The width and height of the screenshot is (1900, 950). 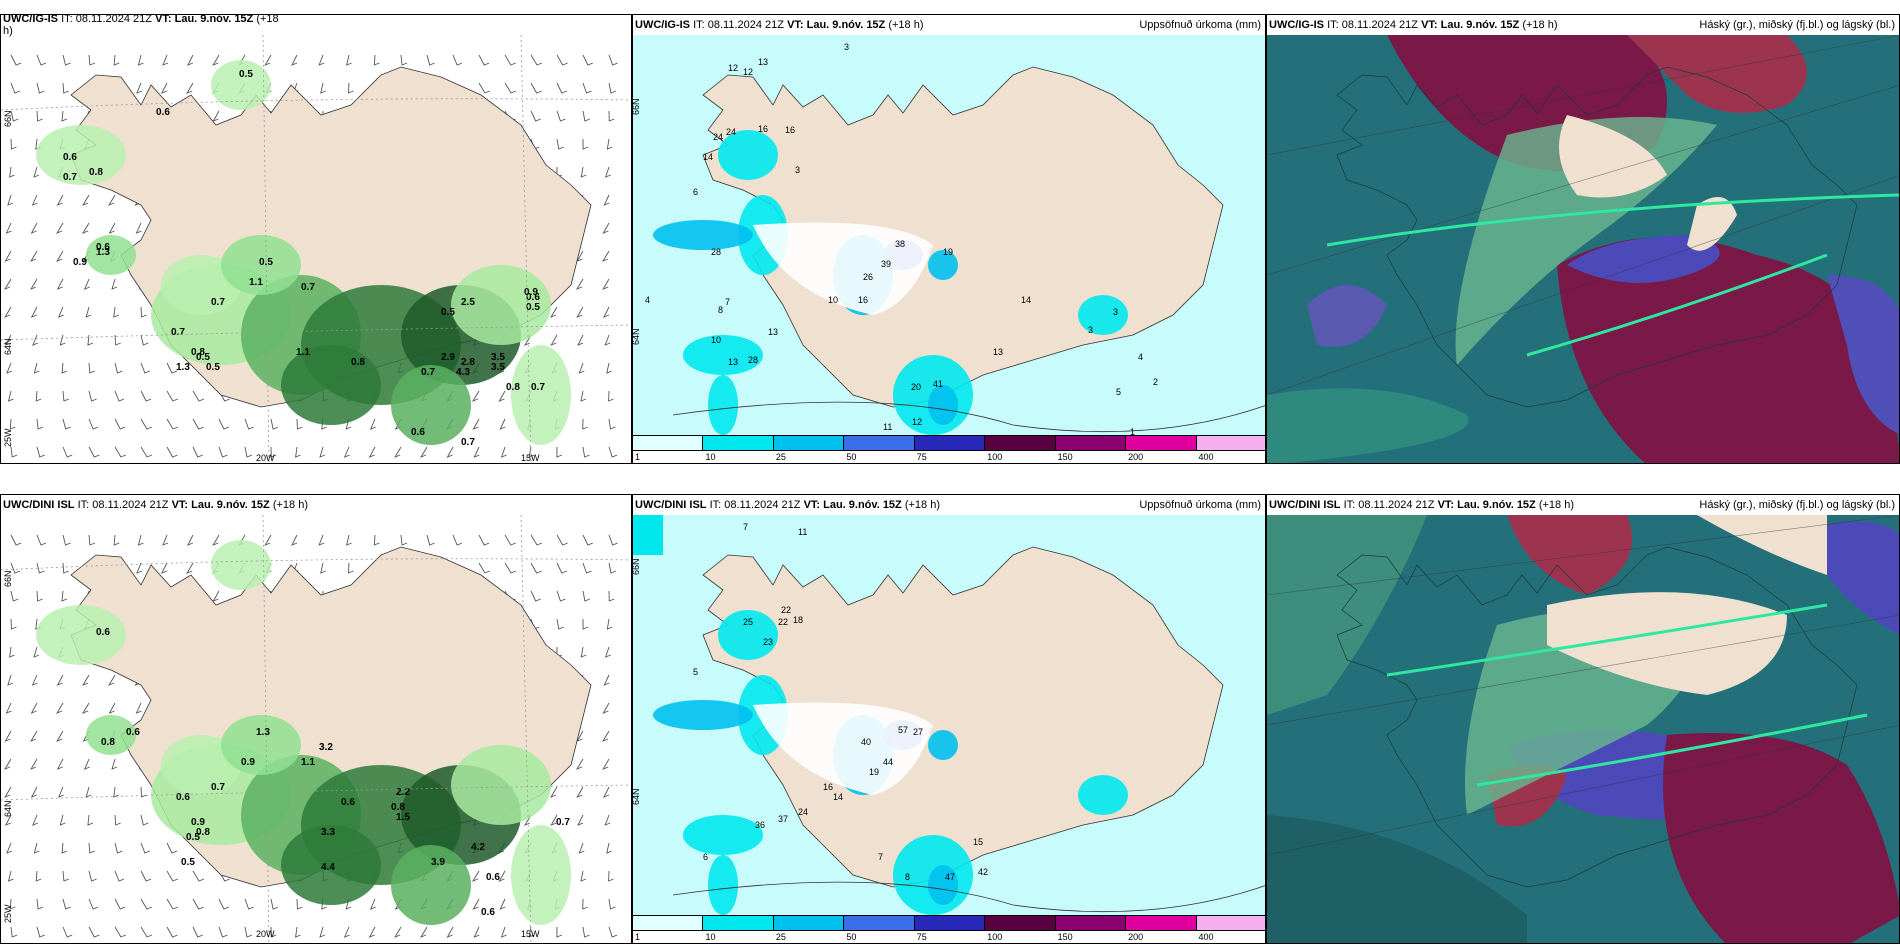 What do you see at coordinates (103, 252) in the screenshot?
I see `precip-label: 1.3` at bounding box center [103, 252].